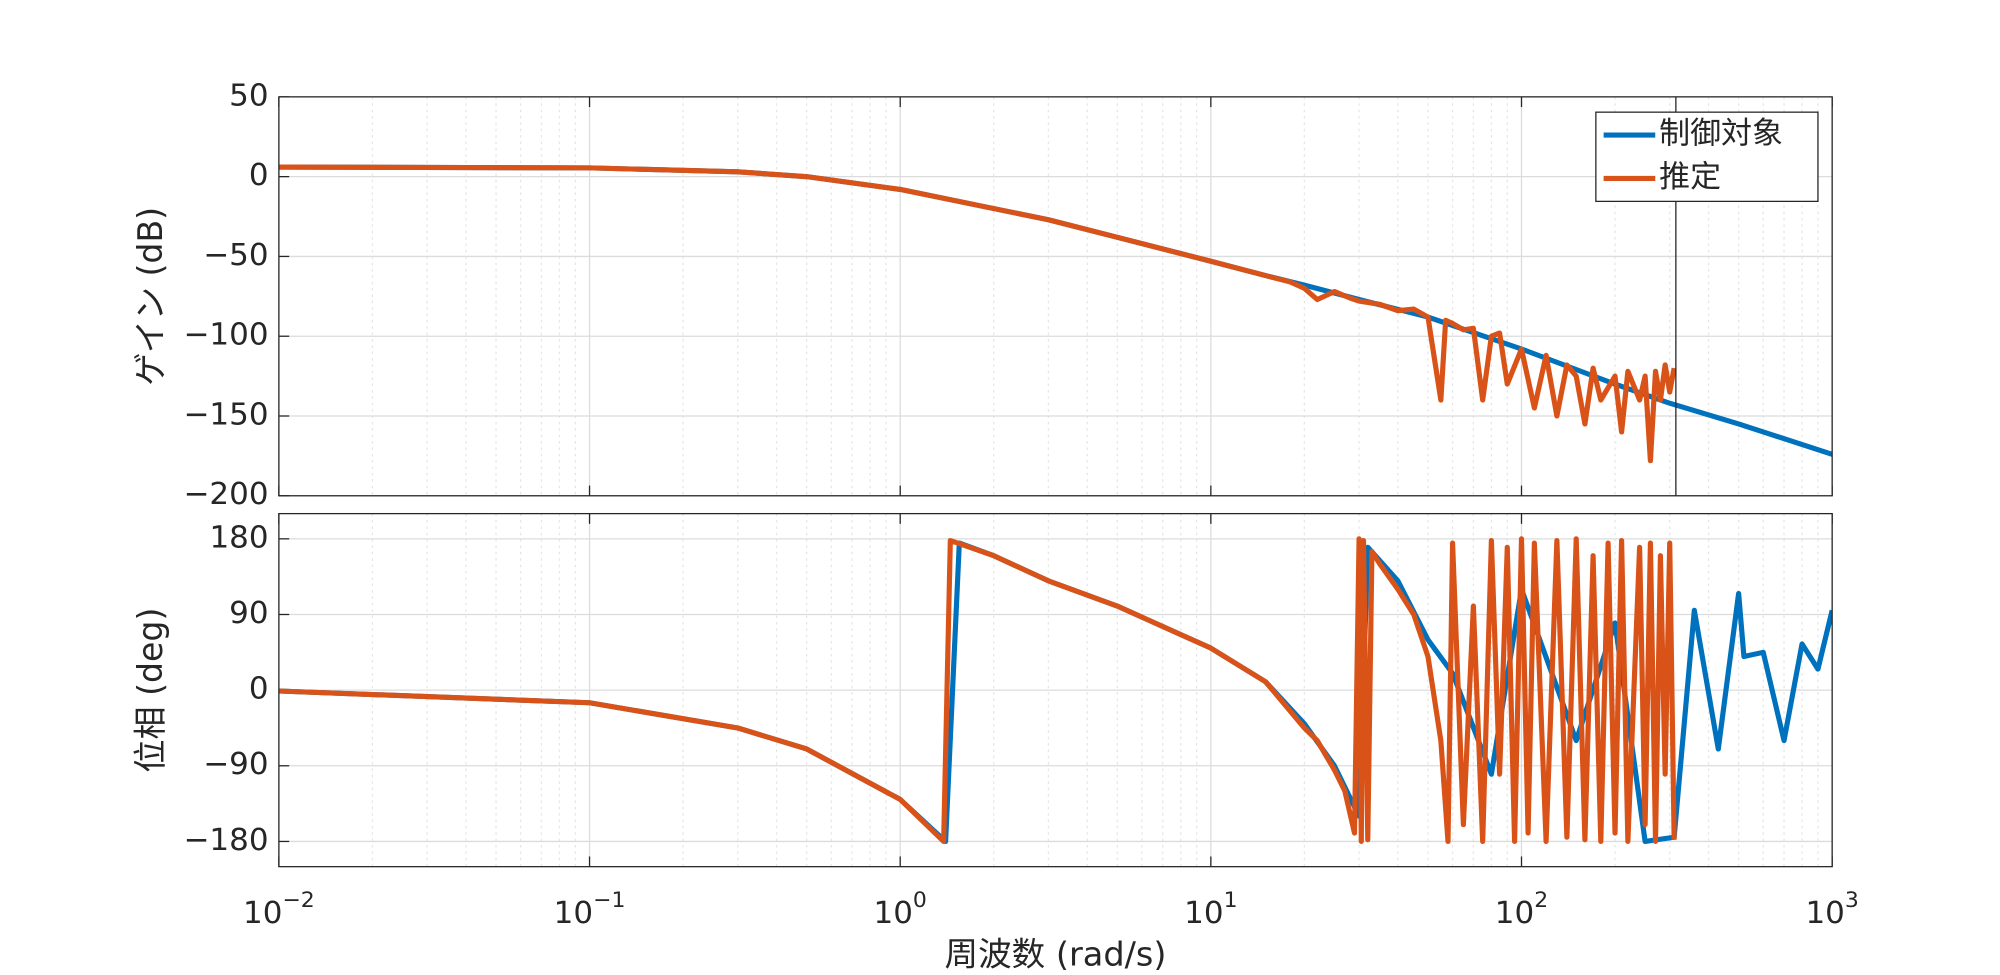 This screenshot has width=2000, height=975. I want to click on x-tick-label: 10², so click(1521, 909).